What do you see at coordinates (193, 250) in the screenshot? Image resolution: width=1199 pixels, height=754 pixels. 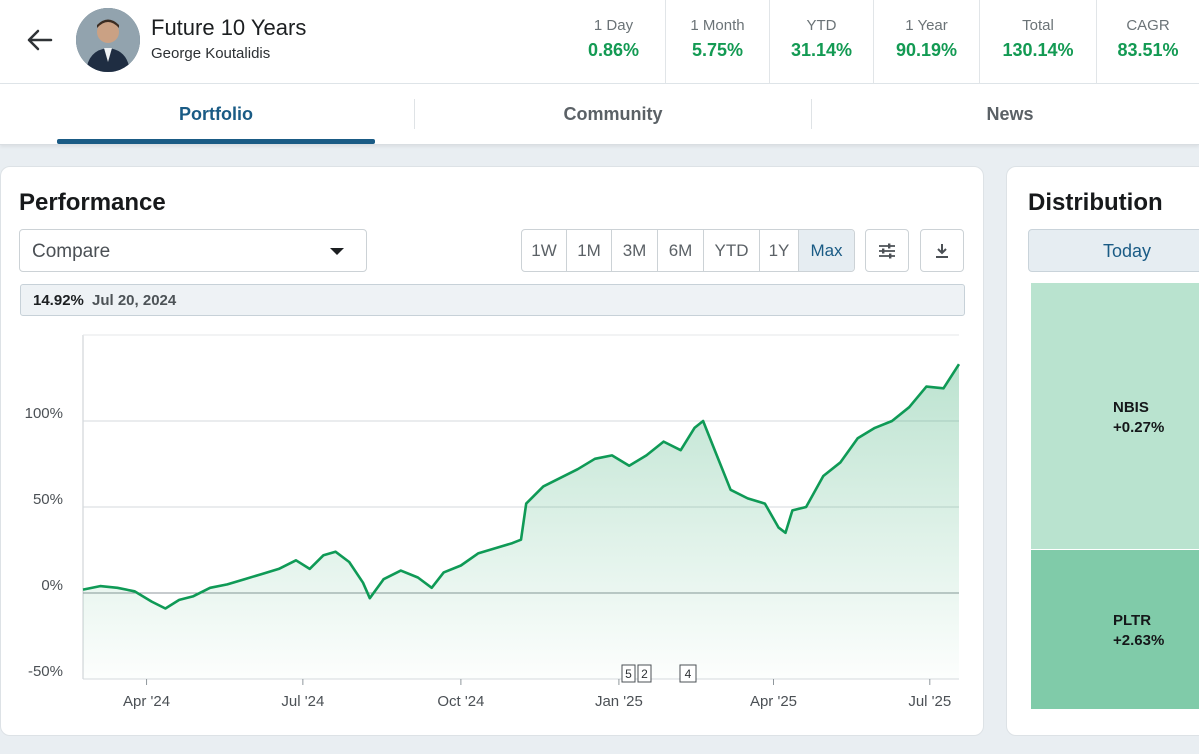 I see `compare-dropdown: Compare` at bounding box center [193, 250].